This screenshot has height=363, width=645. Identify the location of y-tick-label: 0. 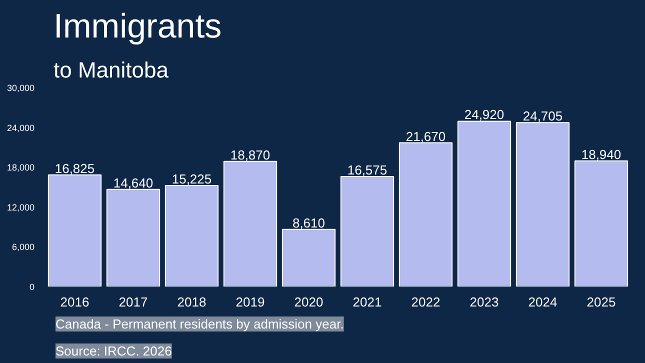
(32, 287).